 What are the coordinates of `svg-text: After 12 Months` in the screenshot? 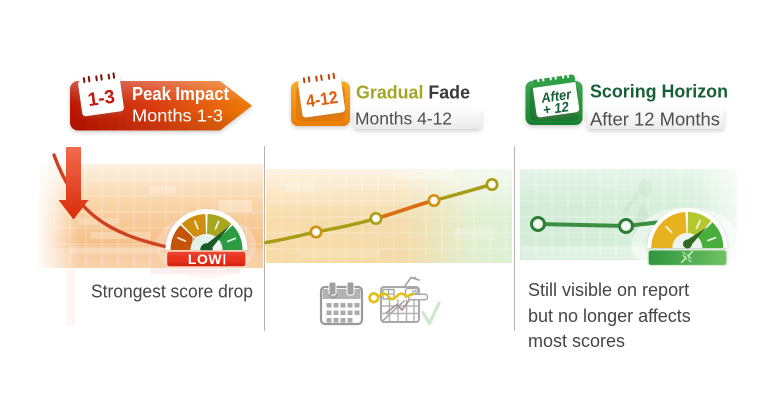 It's located at (655, 120).